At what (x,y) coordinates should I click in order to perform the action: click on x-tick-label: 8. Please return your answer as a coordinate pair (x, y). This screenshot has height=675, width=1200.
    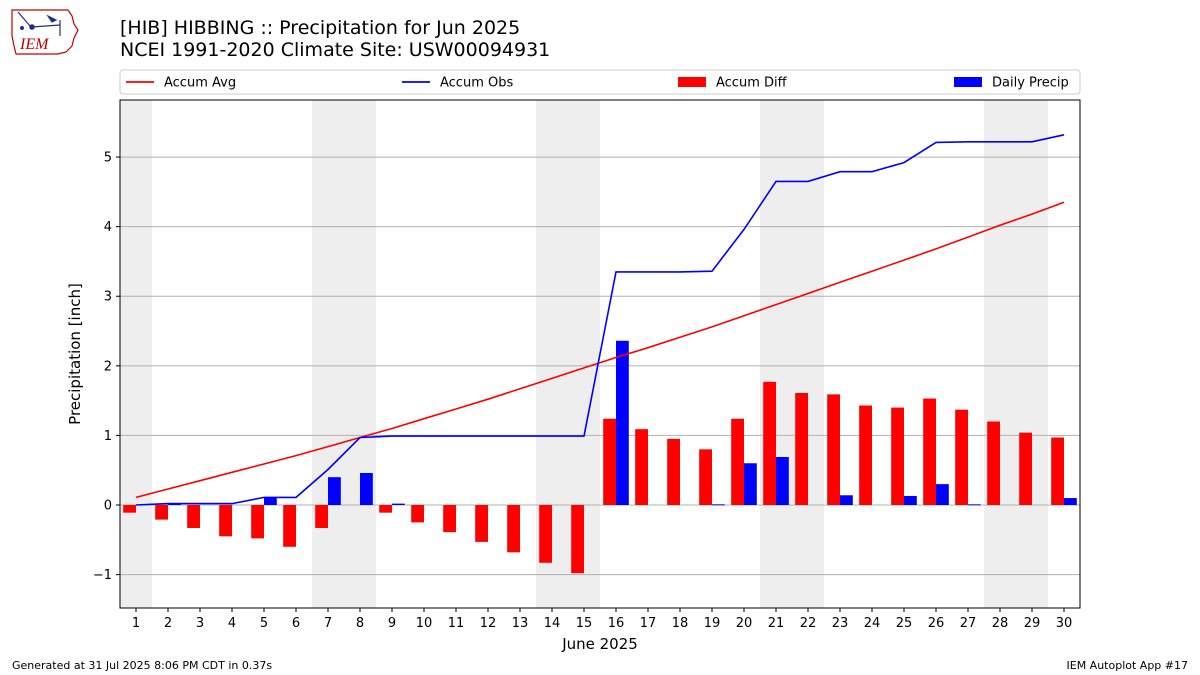
    Looking at the image, I should click on (360, 623).